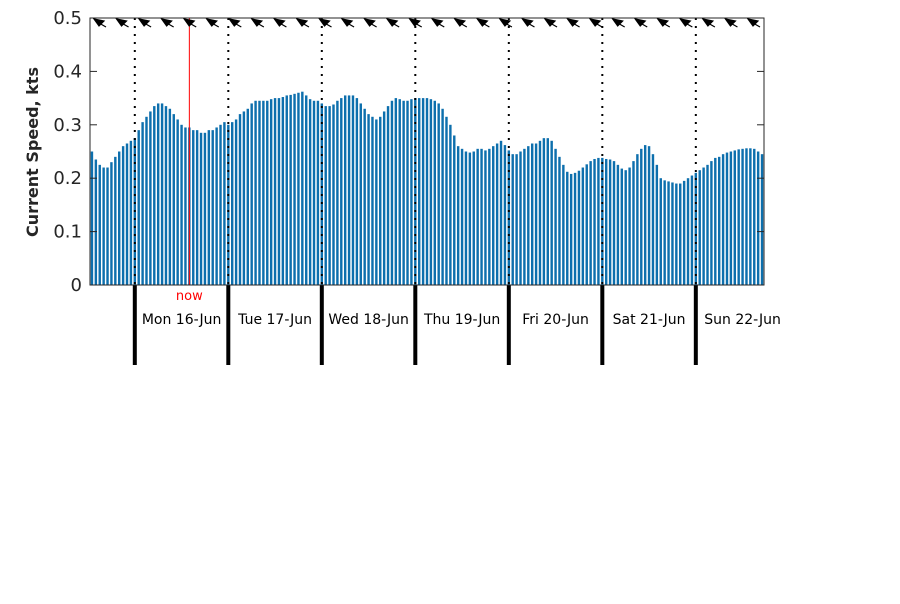  What do you see at coordinates (67, 71) in the screenshot?
I see `y-tick-label: 0.4` at bounding box center [67, 71].